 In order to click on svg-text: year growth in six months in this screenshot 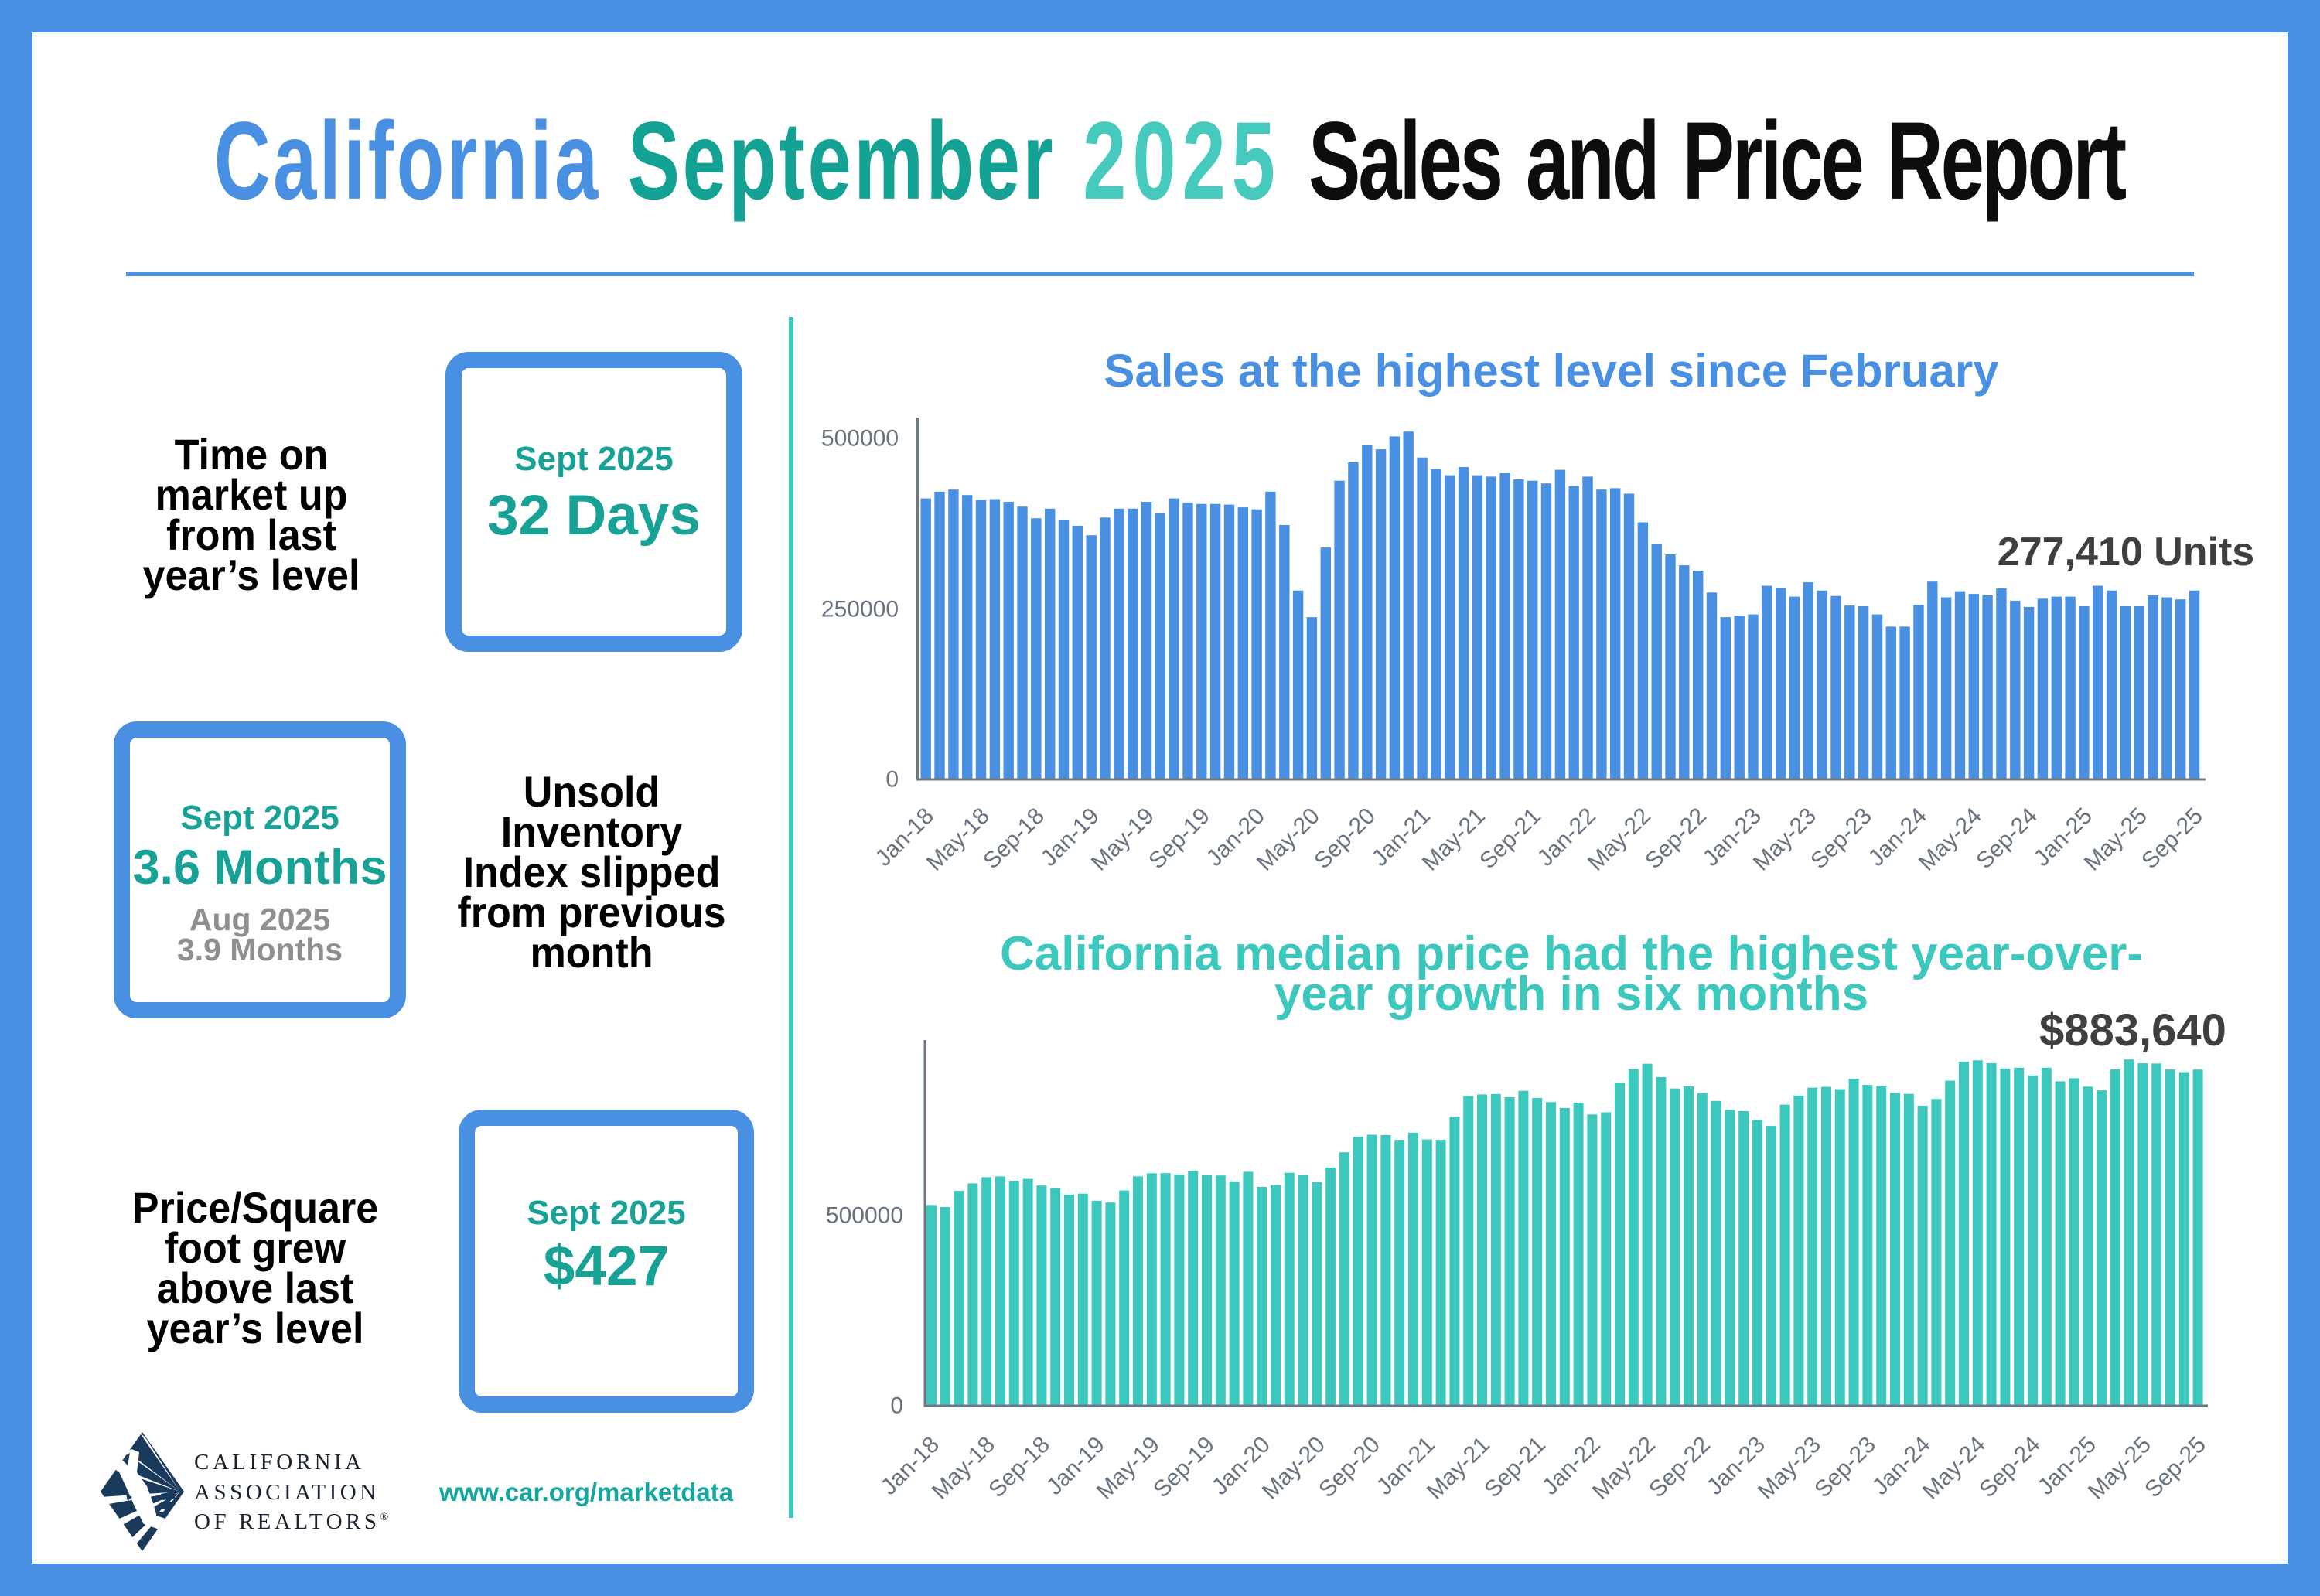, I will do `click(1571, 994)`.